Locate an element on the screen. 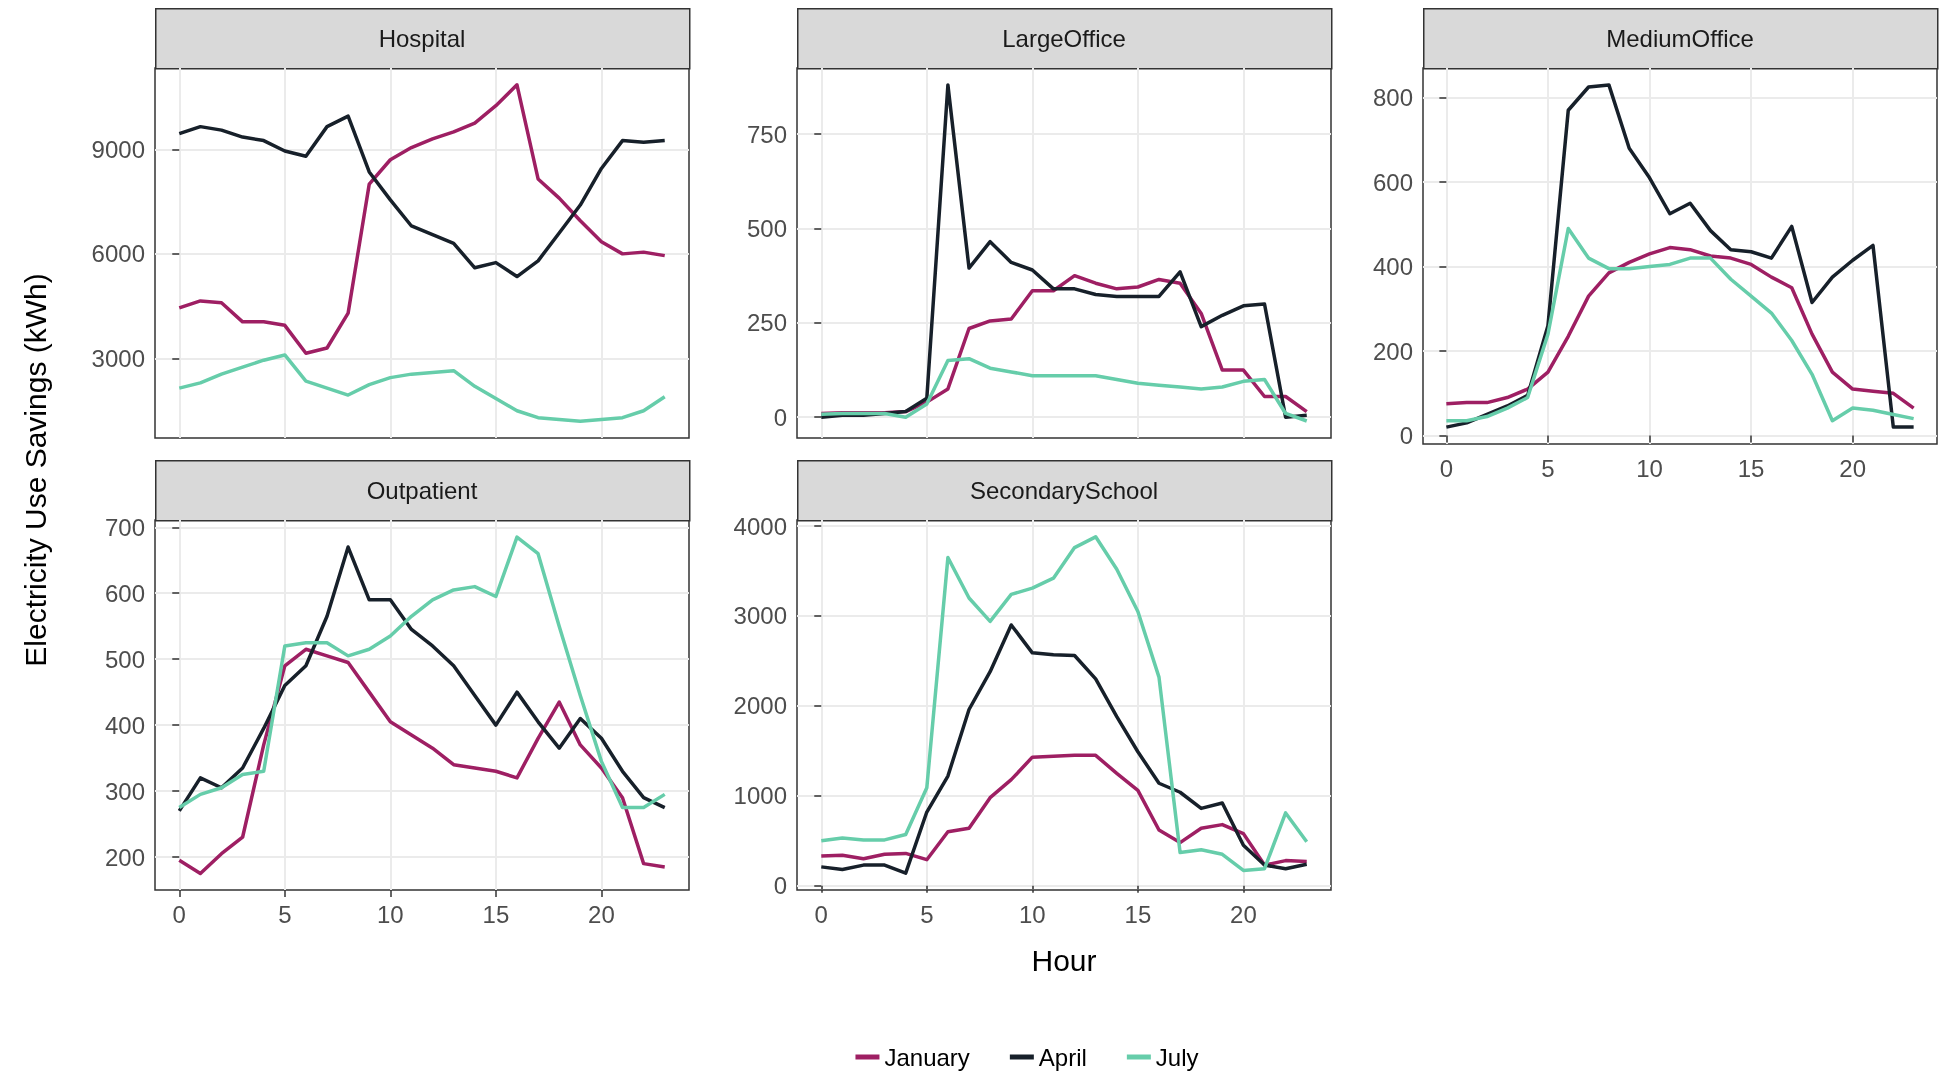 This screenshot has height=1078, width=1949. y-tick-label: 6000 is located at coordinates (118, 254).